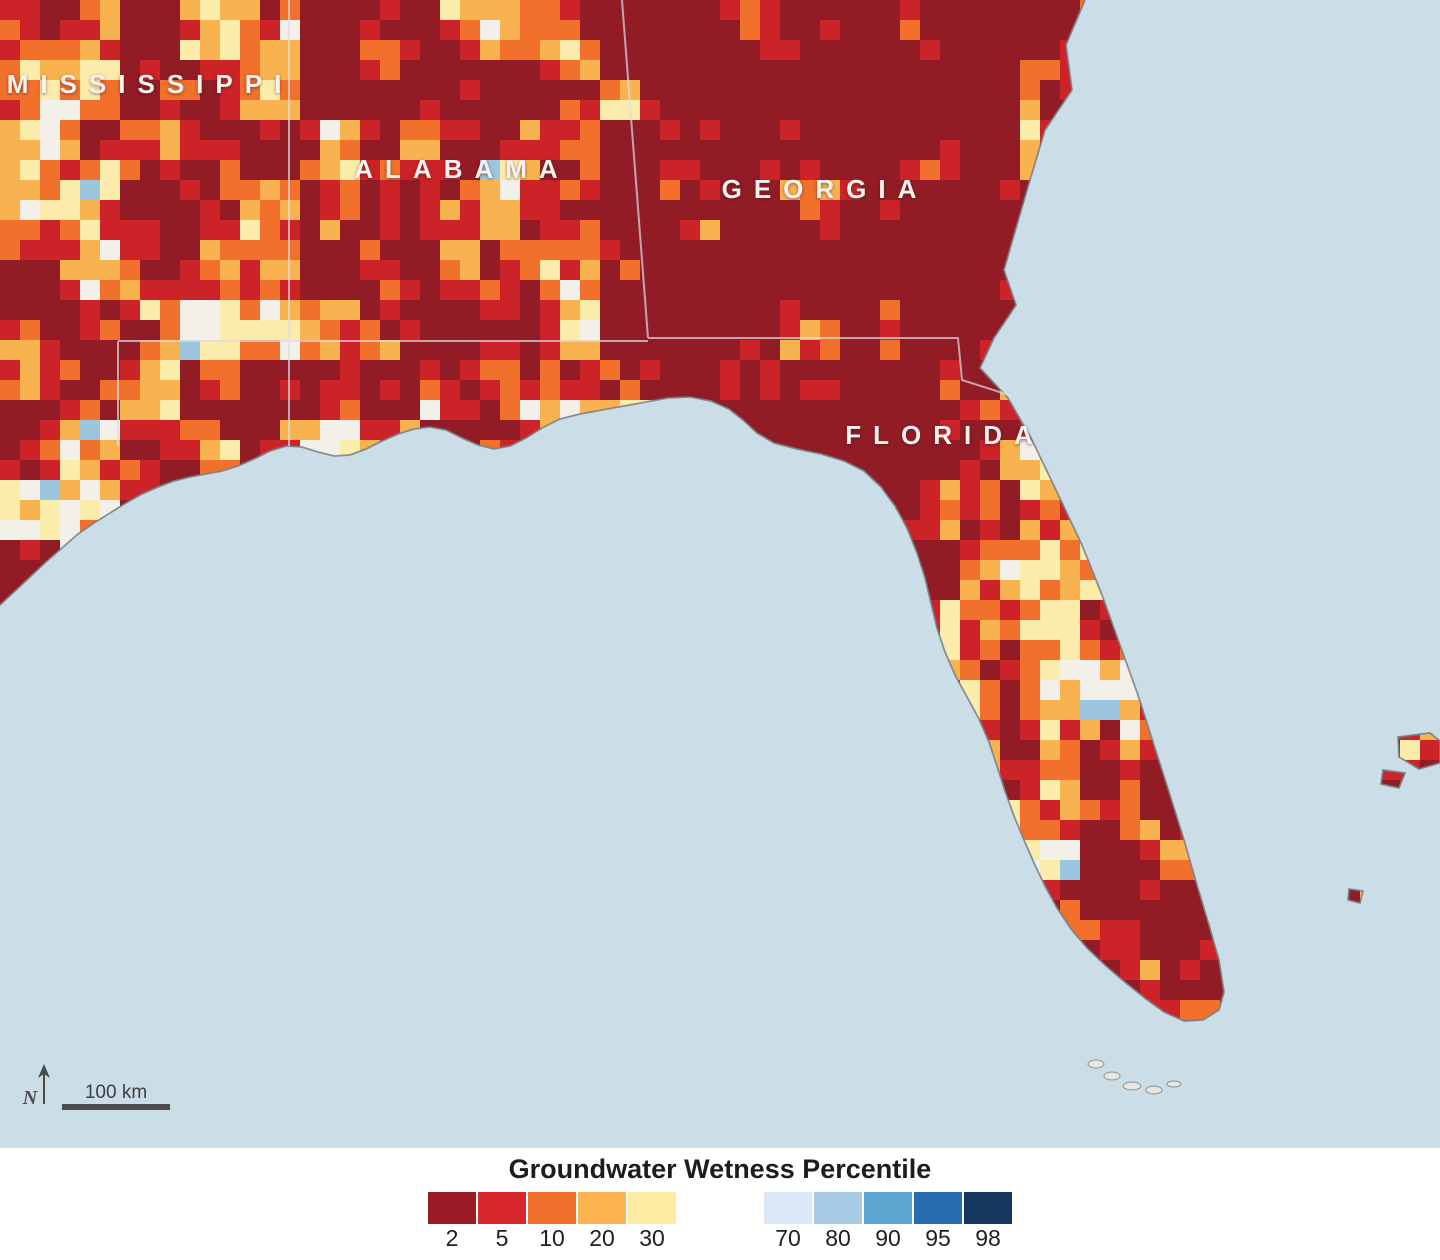 The height and width of the screenshot is (1260, 1440). What do you see at coordinates (602, 1238) in the screenshot?
I see `legend-dry-swatch-label: 20` at bounding box center [602, 1238].